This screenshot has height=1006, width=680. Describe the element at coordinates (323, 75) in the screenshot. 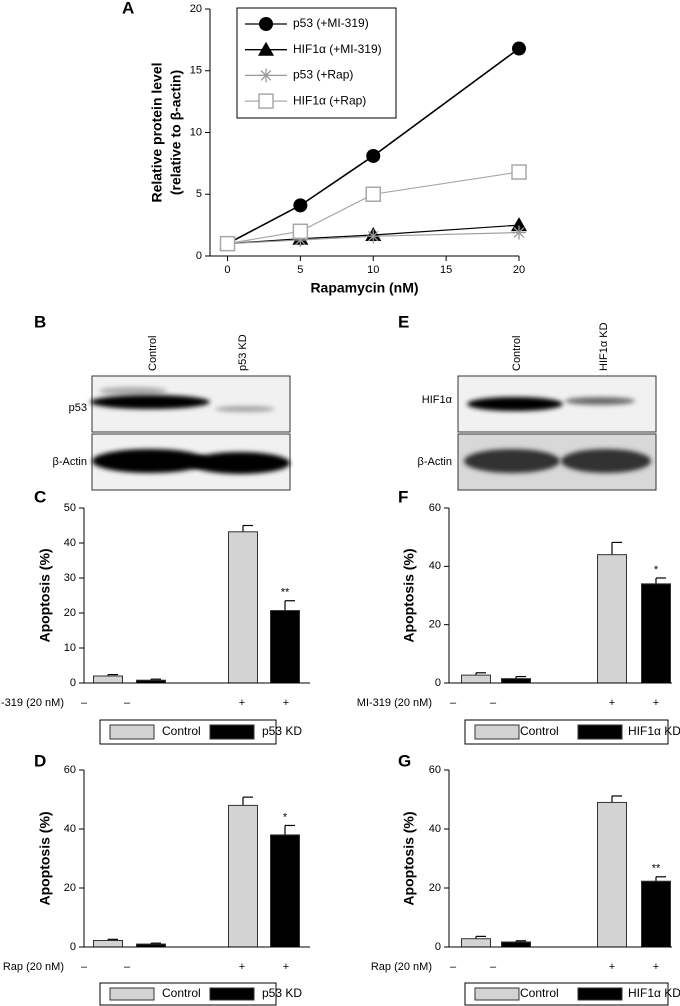

I see `legend-text: p53 (+Rap)` at that location.